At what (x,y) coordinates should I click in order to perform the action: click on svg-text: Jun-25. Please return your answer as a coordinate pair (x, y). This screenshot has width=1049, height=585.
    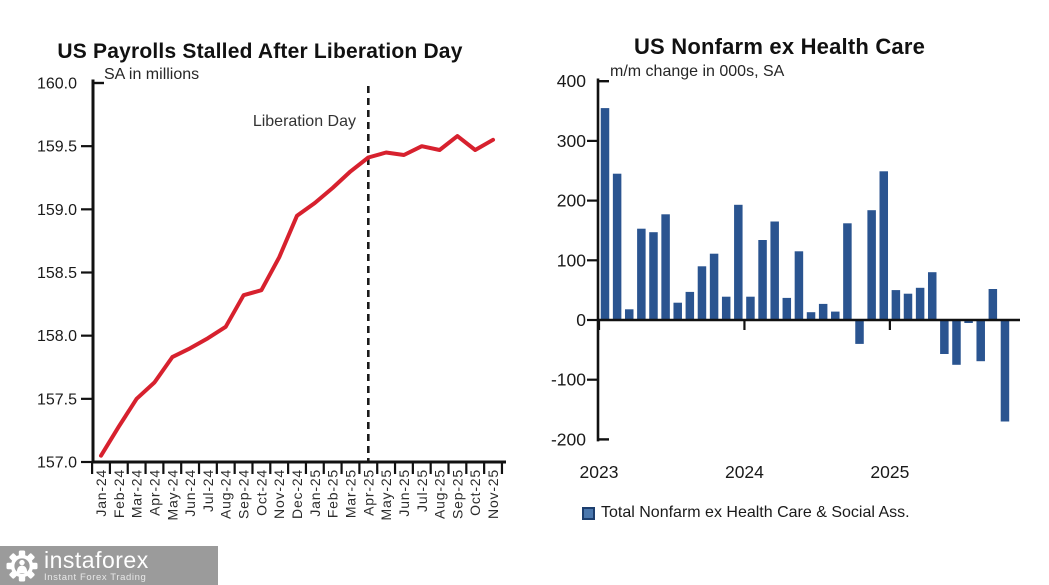
    Looking at the image, I should click on (404, 493).